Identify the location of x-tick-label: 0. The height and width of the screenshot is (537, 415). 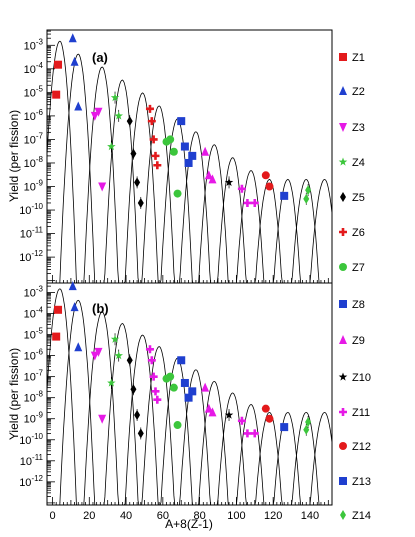
(52, 516).